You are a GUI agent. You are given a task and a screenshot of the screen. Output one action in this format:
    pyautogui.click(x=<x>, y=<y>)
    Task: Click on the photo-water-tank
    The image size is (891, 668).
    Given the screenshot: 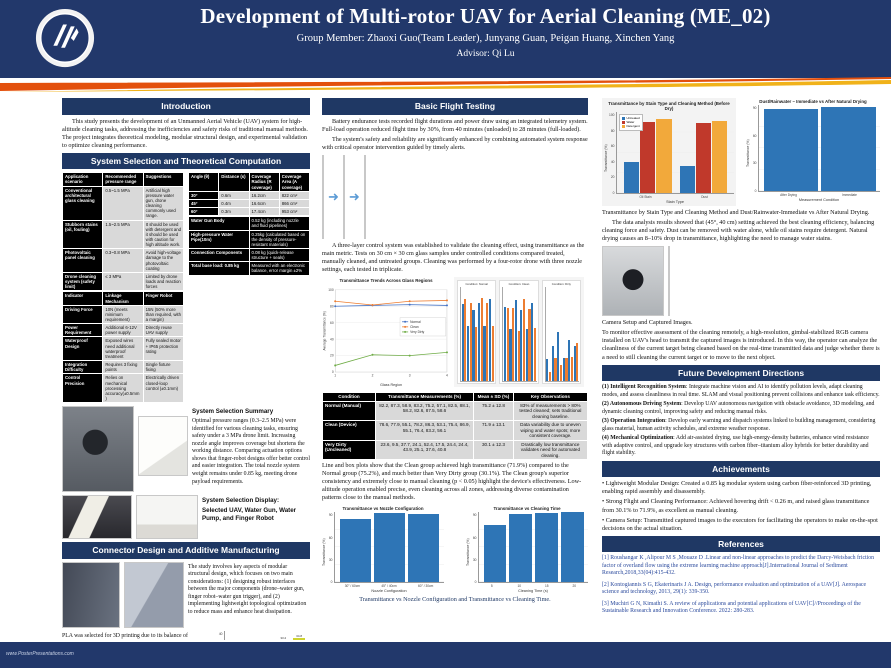 What is the action you would take?
    pyautogui.click(x=167, y=517)
    